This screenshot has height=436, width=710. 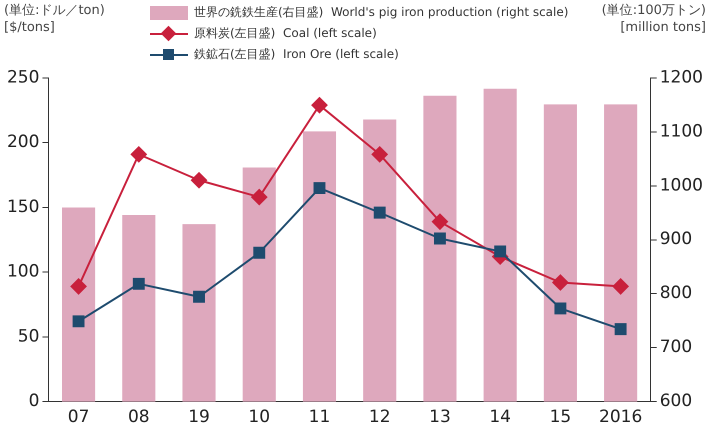 I want to click on y2-tick-label: 1200, so click(x=681, y=77).